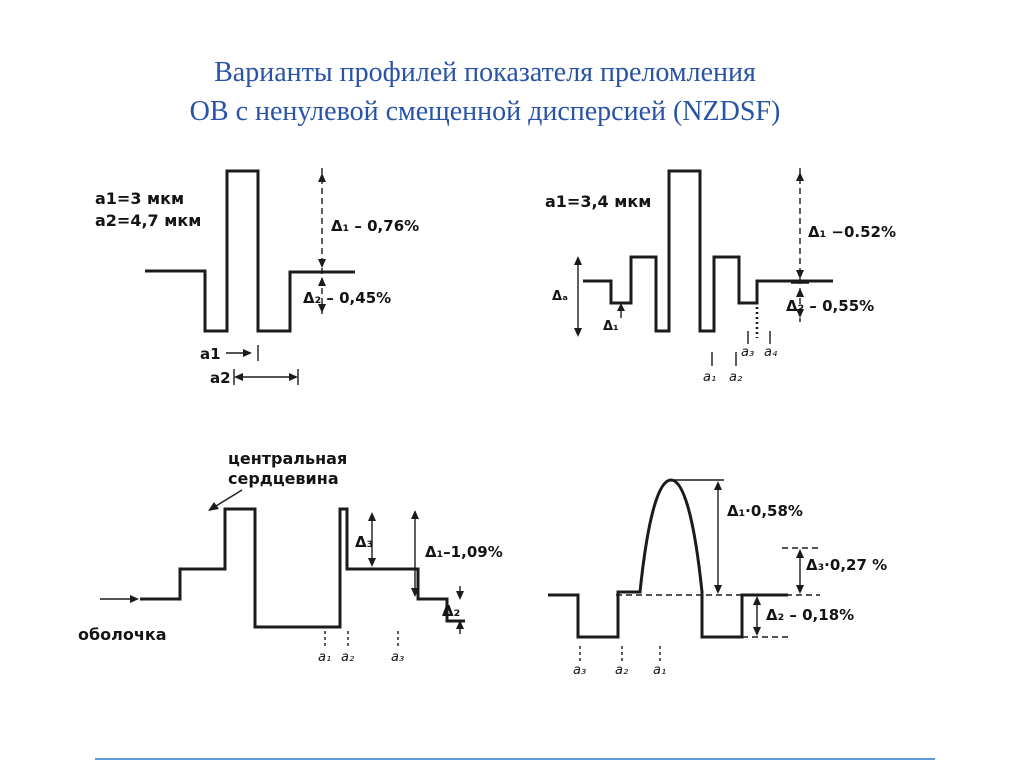  What do you see at coordinates (485, 72) in the screenshot?
I see `slide-title-line1: Варианты профилей показателя преломления` at bounding box center [485, 72].